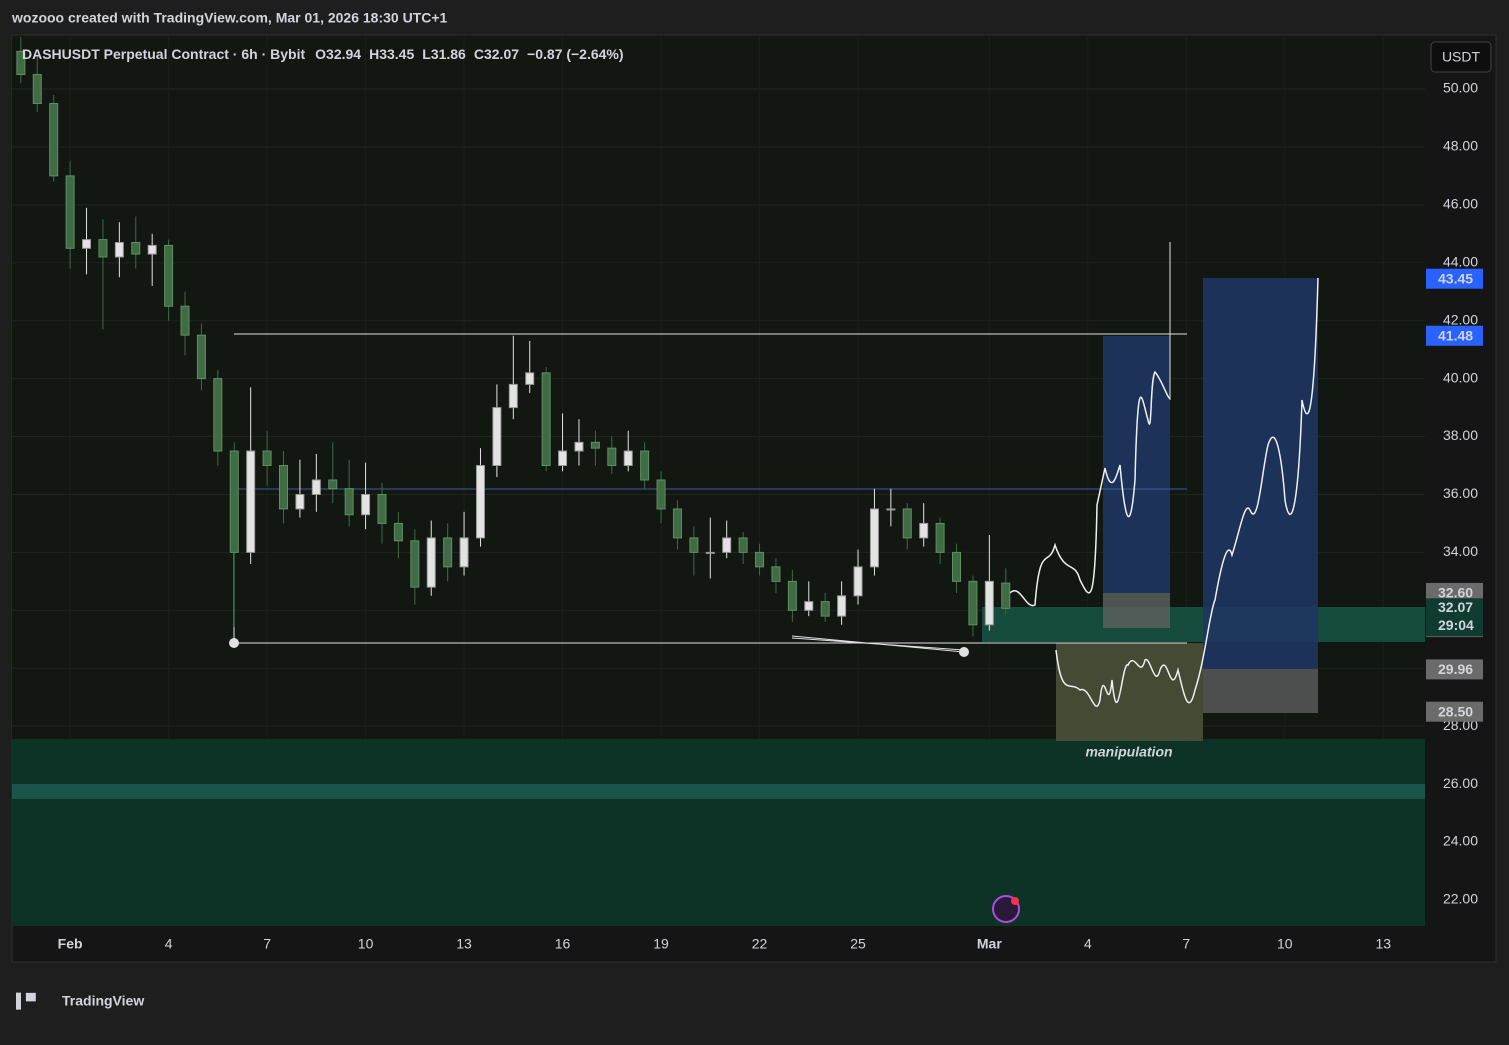  What do you see at coordinates (70, 944) in the screenshot?
I see `x-tick-label: Feb` at bounding box center [70, 944].